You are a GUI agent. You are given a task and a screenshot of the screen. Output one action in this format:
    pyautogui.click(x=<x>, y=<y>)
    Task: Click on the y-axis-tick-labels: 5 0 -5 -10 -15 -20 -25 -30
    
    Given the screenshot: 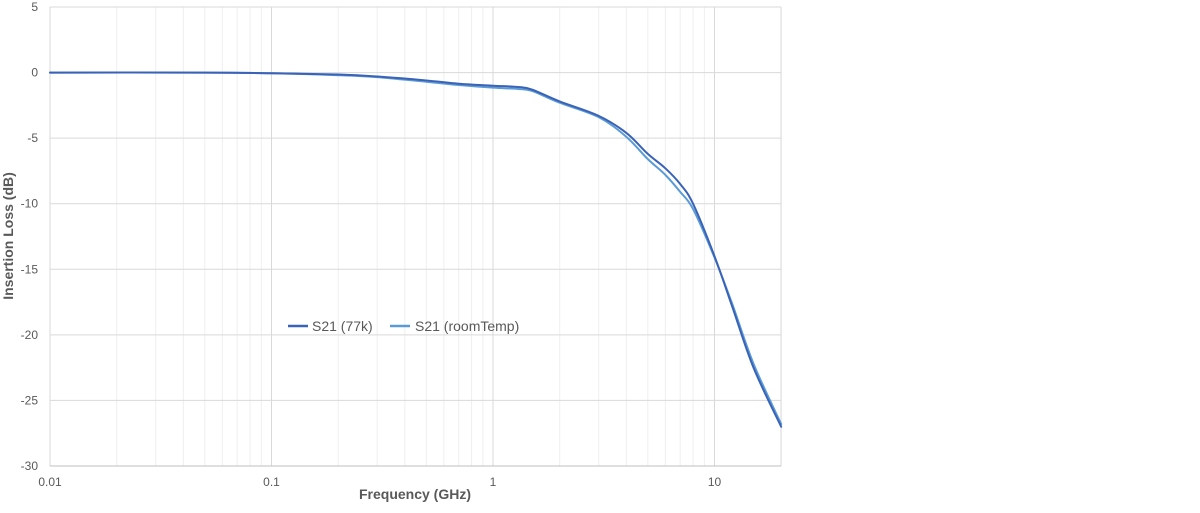 What is the action you would take?
    pyautogui.click(x=30, y=236)
    